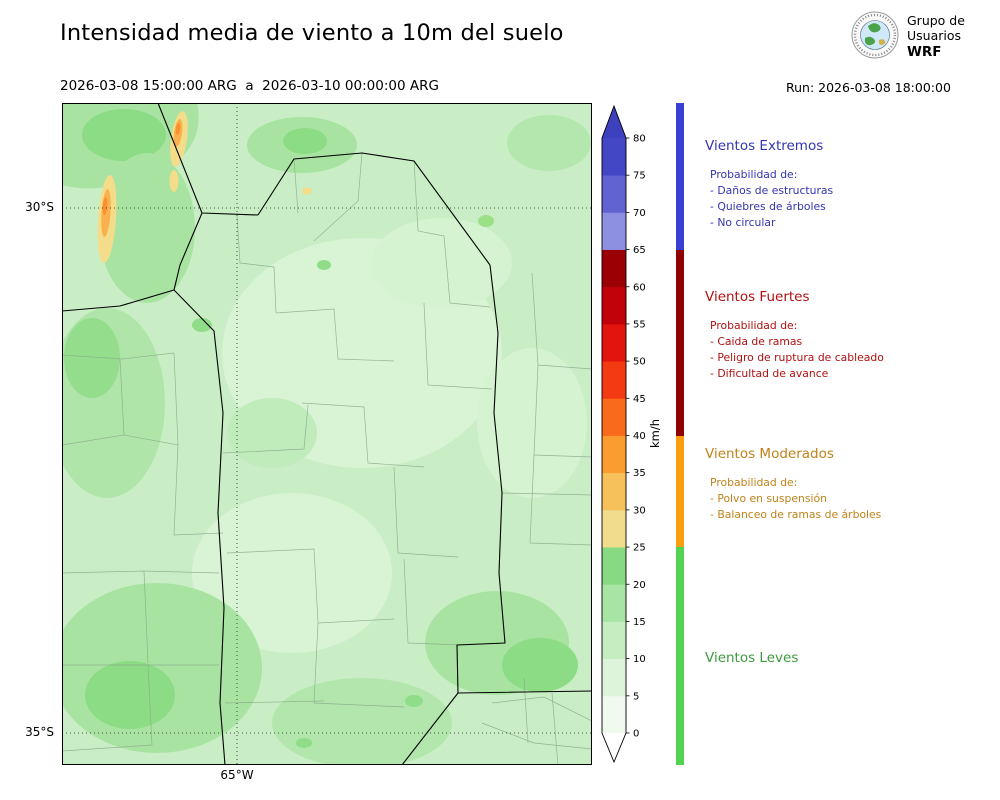 The width and height of the screenshot is (1000, 800). What do you see at coordinates (764, 146) in the screenshot?
I see `legend-category-title: Vientos Extremos` at bounding box center [764, 146].